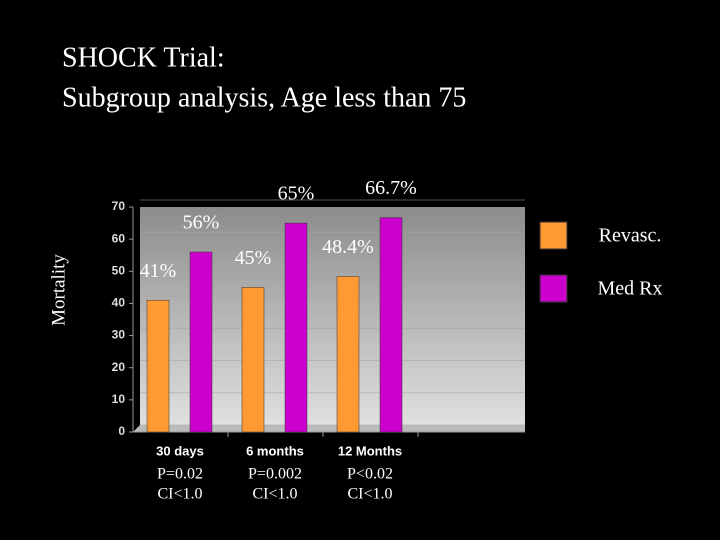 This screenshot has height=540, width=720. Describe the element at coordinates (275, 450) in the screenshot. I see `x-tick-label: 6 months` at that location.